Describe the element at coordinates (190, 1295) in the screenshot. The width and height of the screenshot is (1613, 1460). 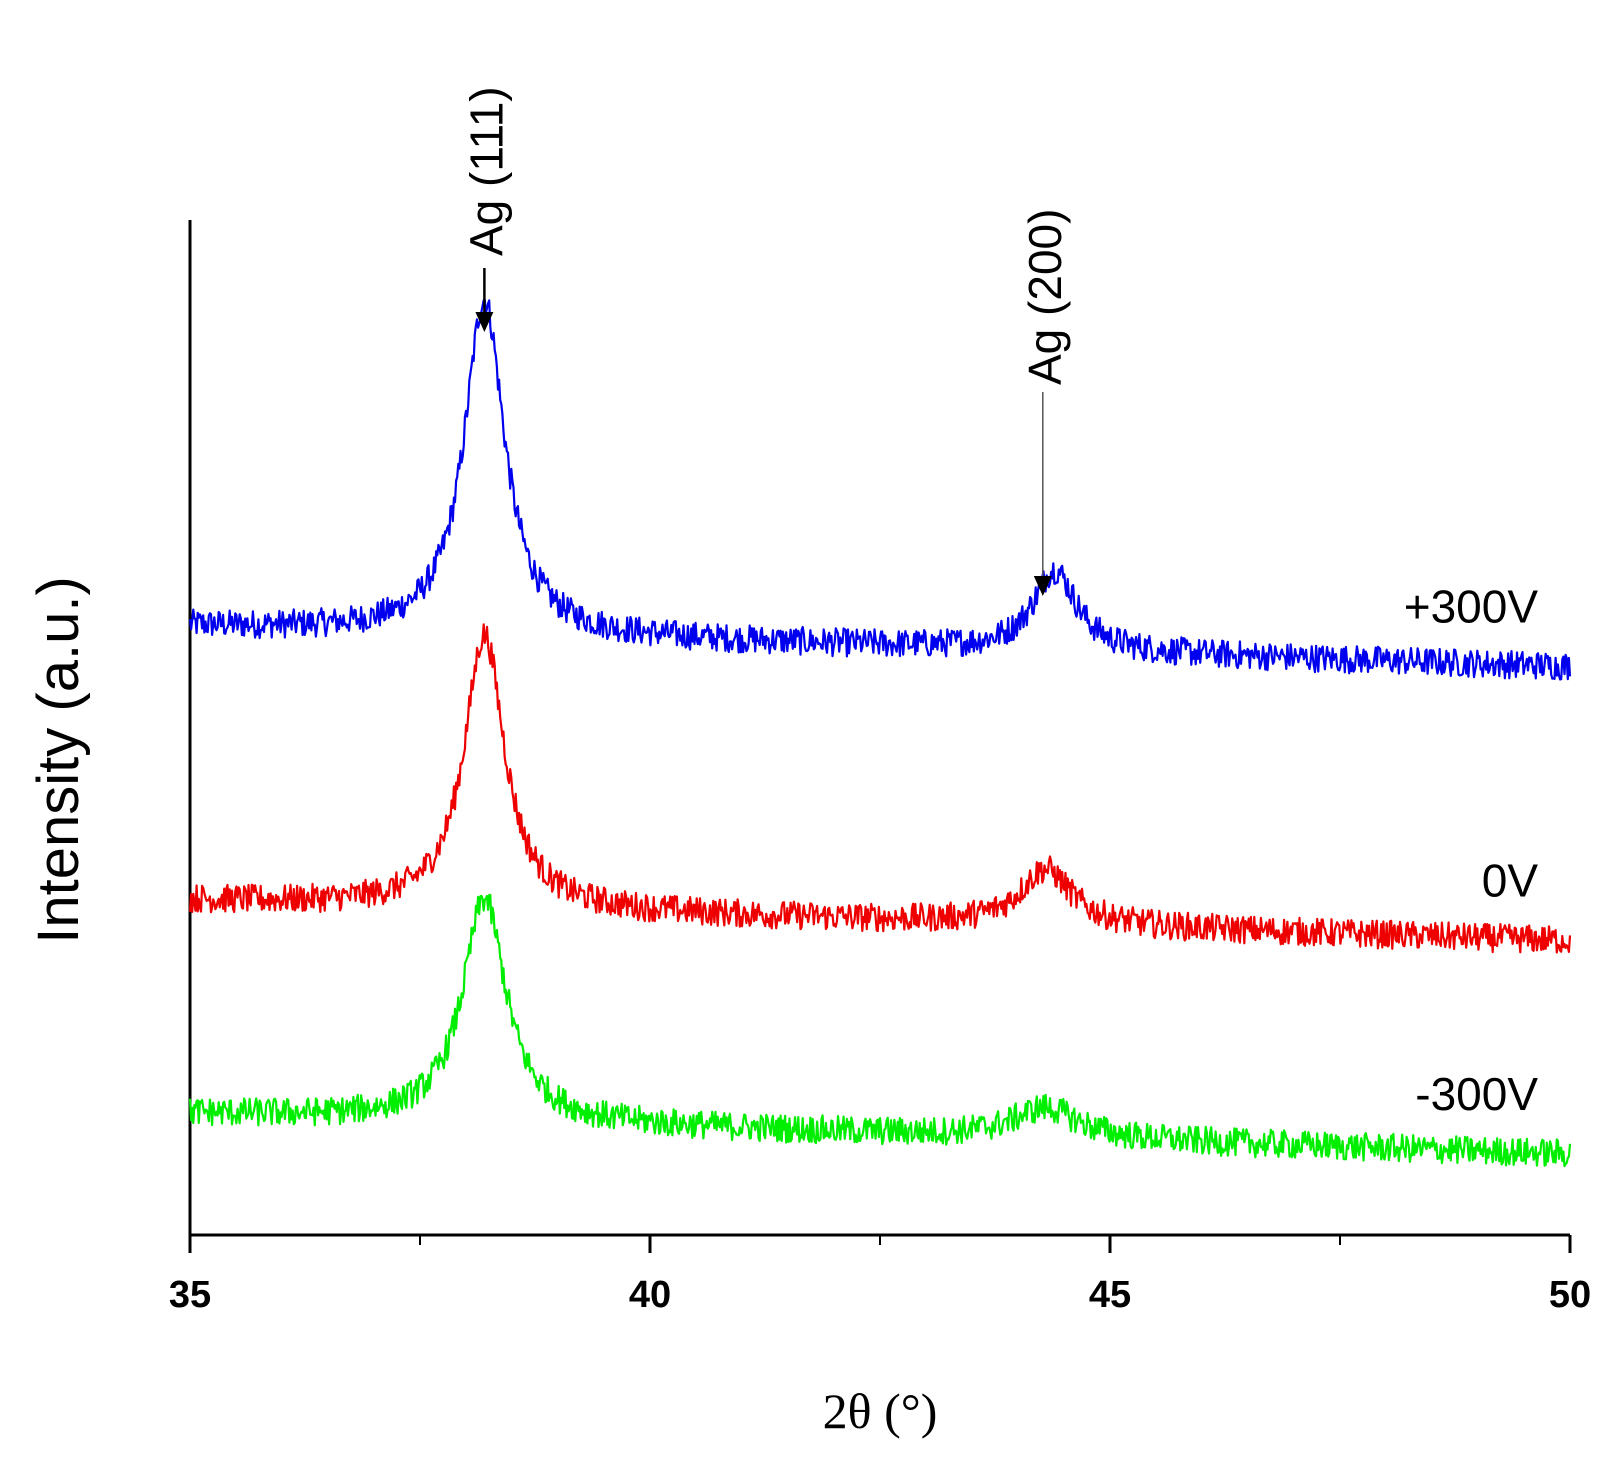
I see `x-tick-label: 35` at that location.